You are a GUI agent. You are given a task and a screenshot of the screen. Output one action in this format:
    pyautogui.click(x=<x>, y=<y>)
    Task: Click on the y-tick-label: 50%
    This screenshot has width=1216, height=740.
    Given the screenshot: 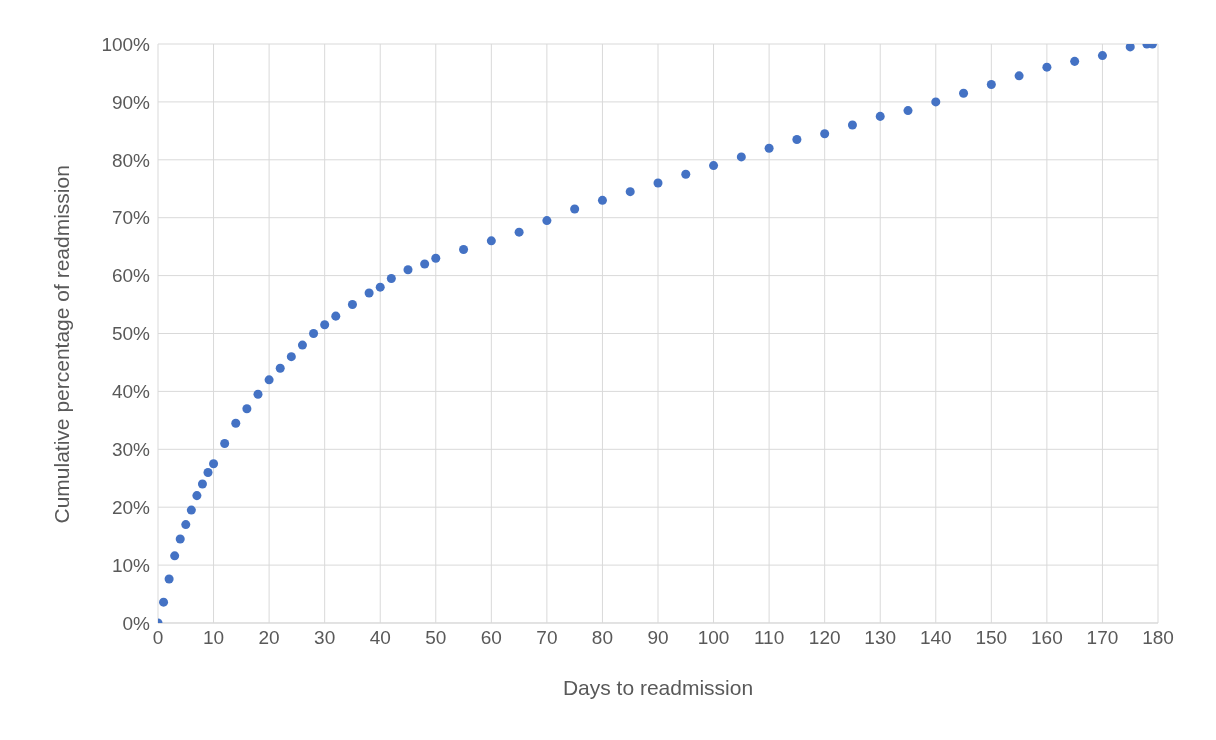 What is the action you would take?
    pyautogui.click(x=131, y=334)
    